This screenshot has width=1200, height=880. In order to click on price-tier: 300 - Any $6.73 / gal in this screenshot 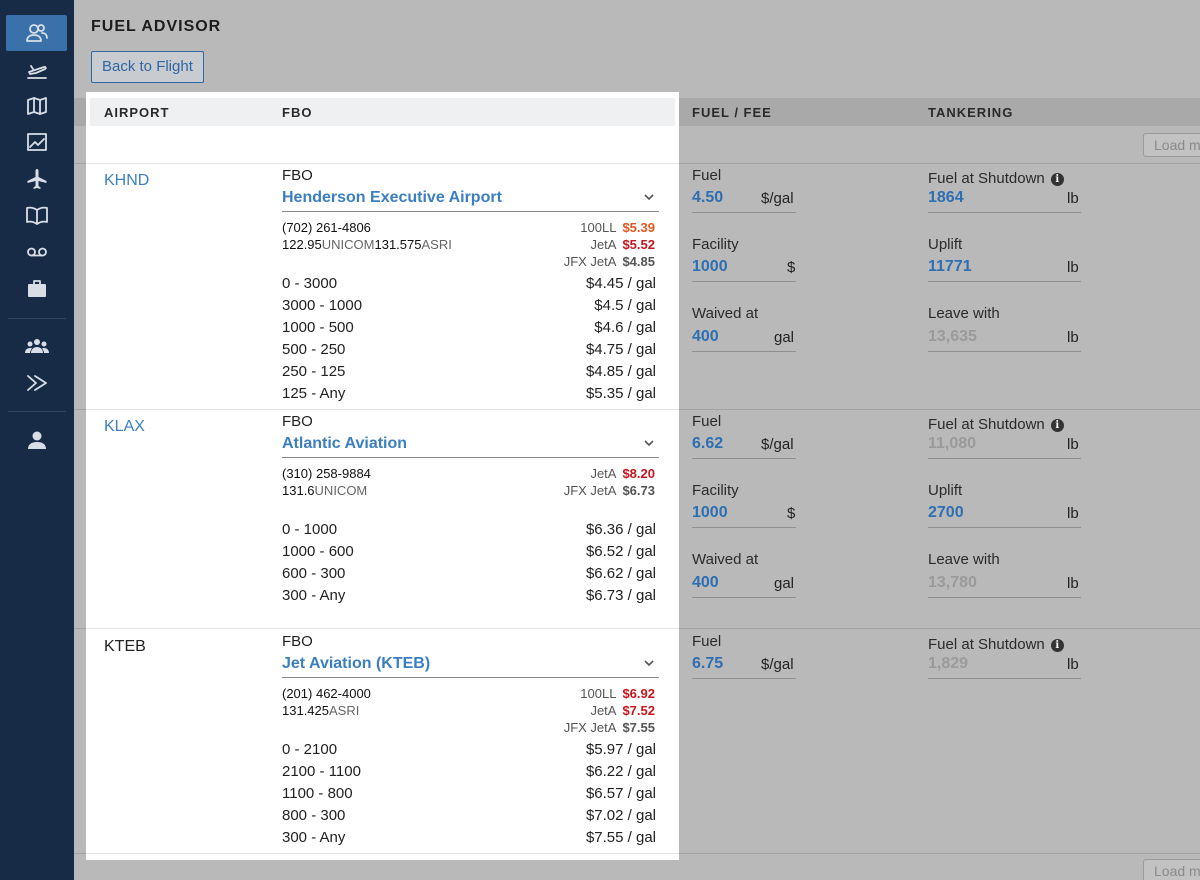, I will do `click(469, 595)`.